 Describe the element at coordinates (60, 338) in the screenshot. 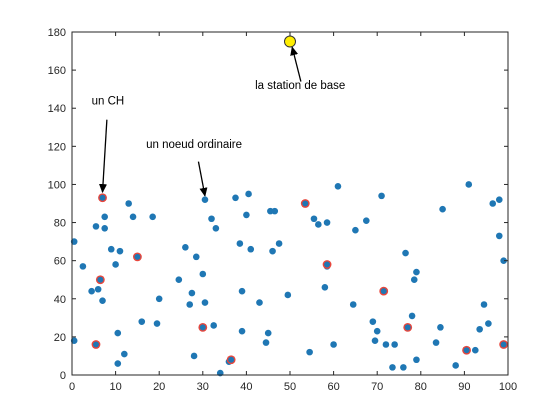

I see `y-tick-label: 20` at that location.